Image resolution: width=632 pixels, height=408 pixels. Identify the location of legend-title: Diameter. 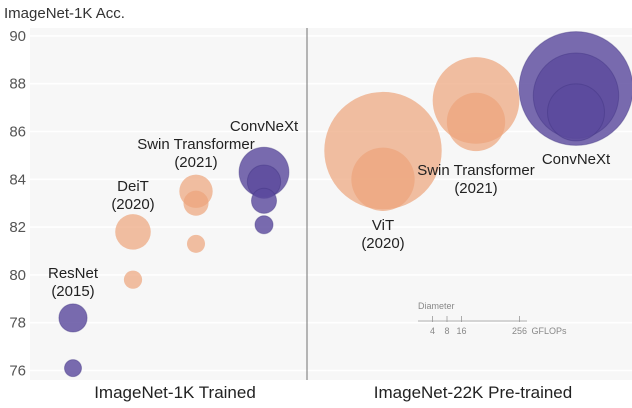
(436, 306).